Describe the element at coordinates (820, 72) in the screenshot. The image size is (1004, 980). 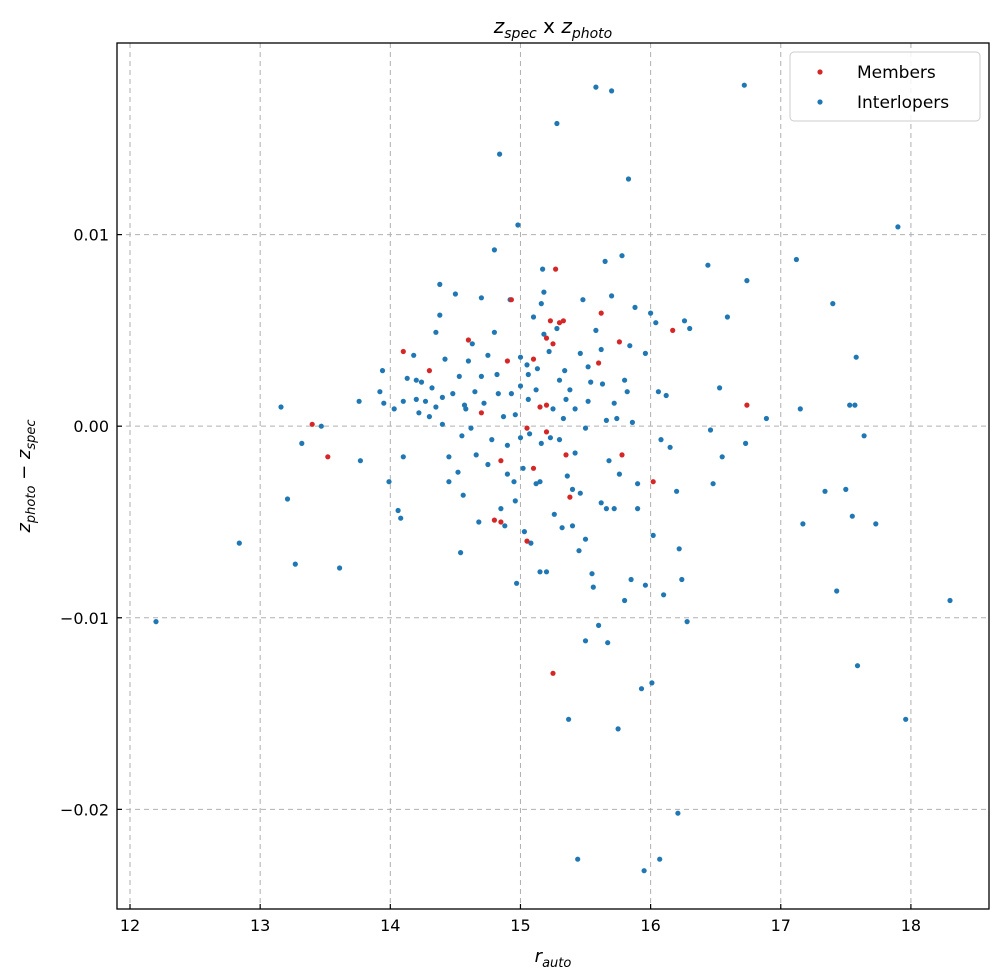
I see `legend-marker-members` at that location.